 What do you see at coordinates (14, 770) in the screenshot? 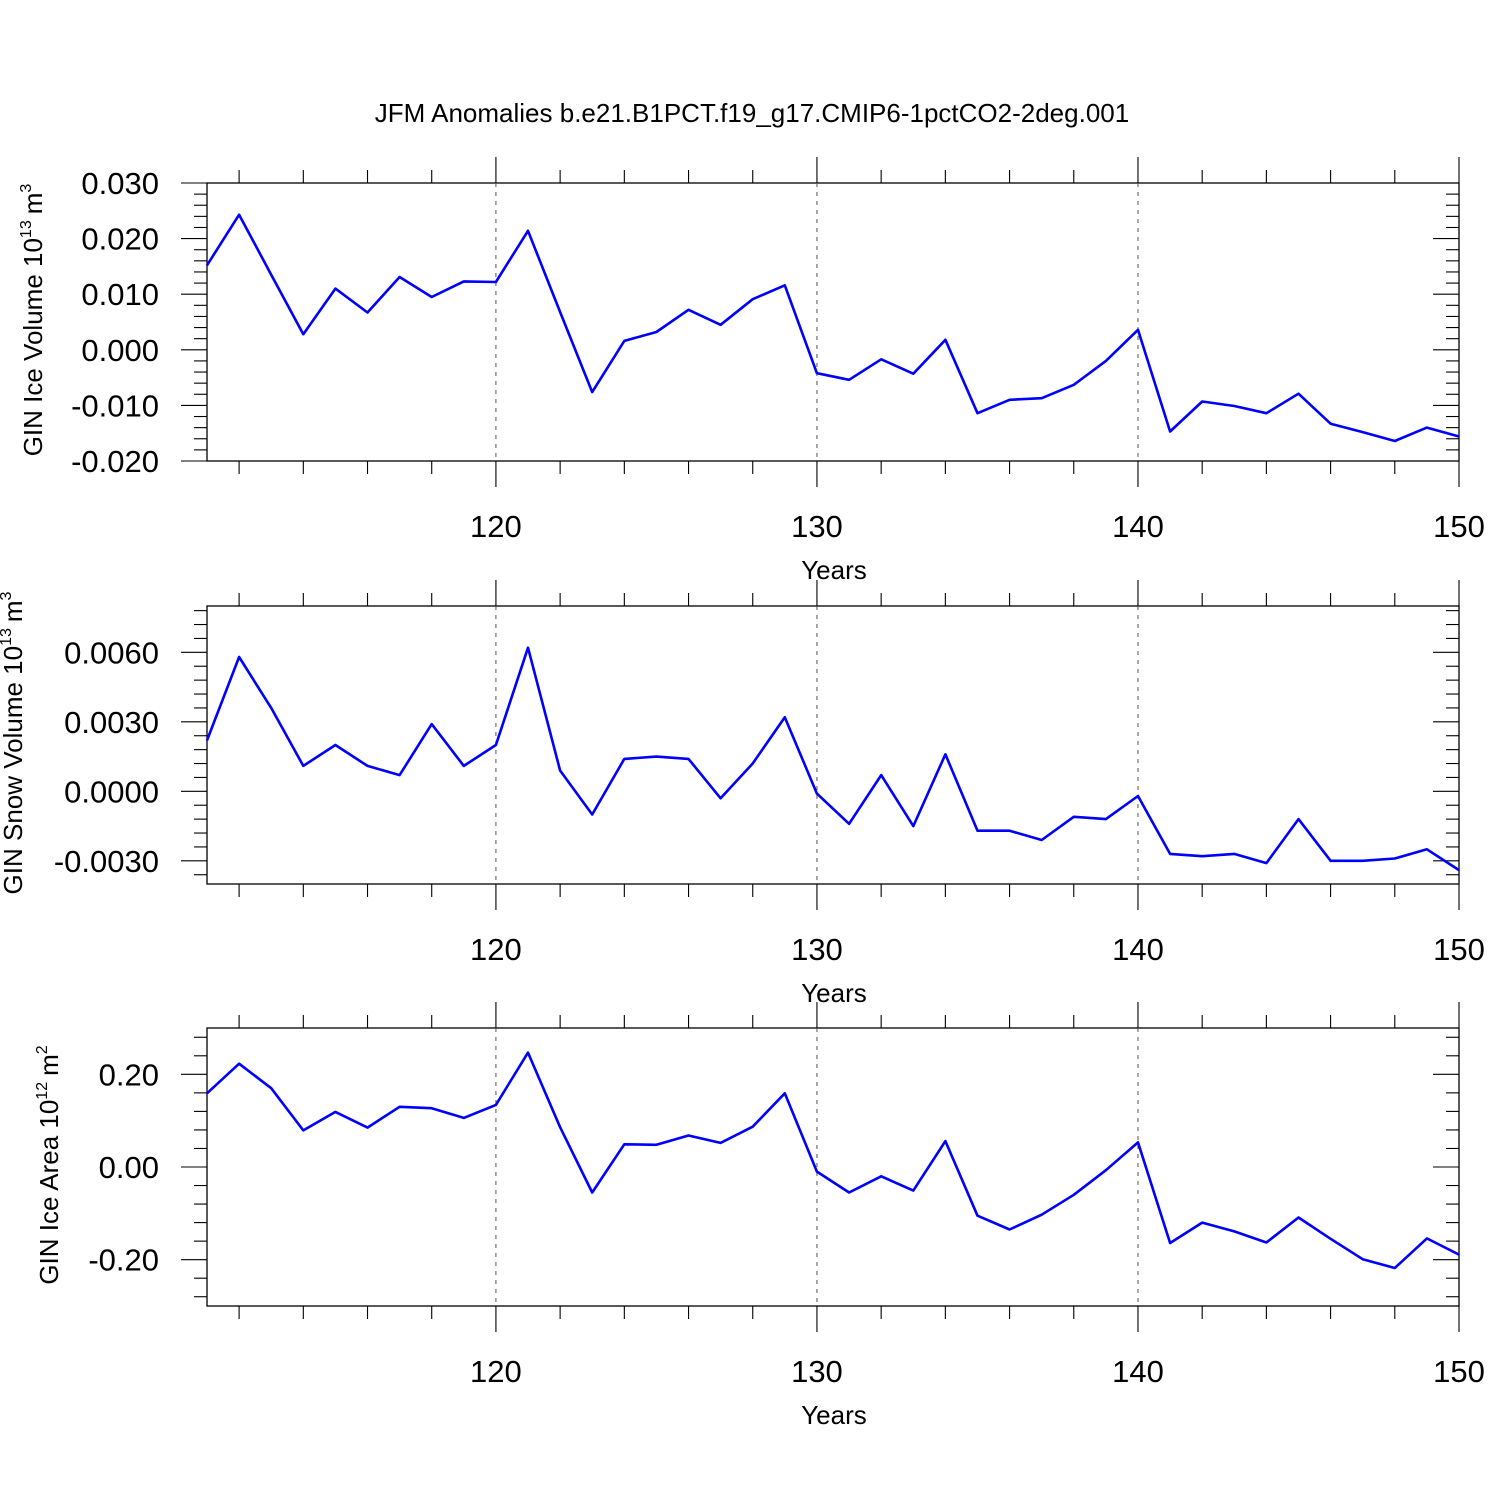
I see `y-axis-title-main: GIN Snow Volume 10` at bounding box center [14, 770].